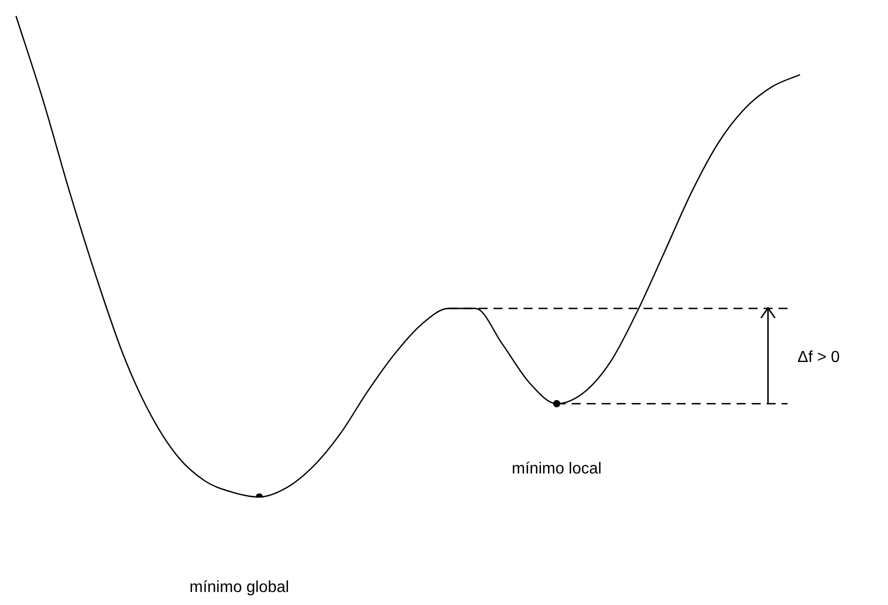  What do you see at coordinates (557, 469) in the screenshot?
I see `annotation: mínimo local` at bounding box center [557, 469].